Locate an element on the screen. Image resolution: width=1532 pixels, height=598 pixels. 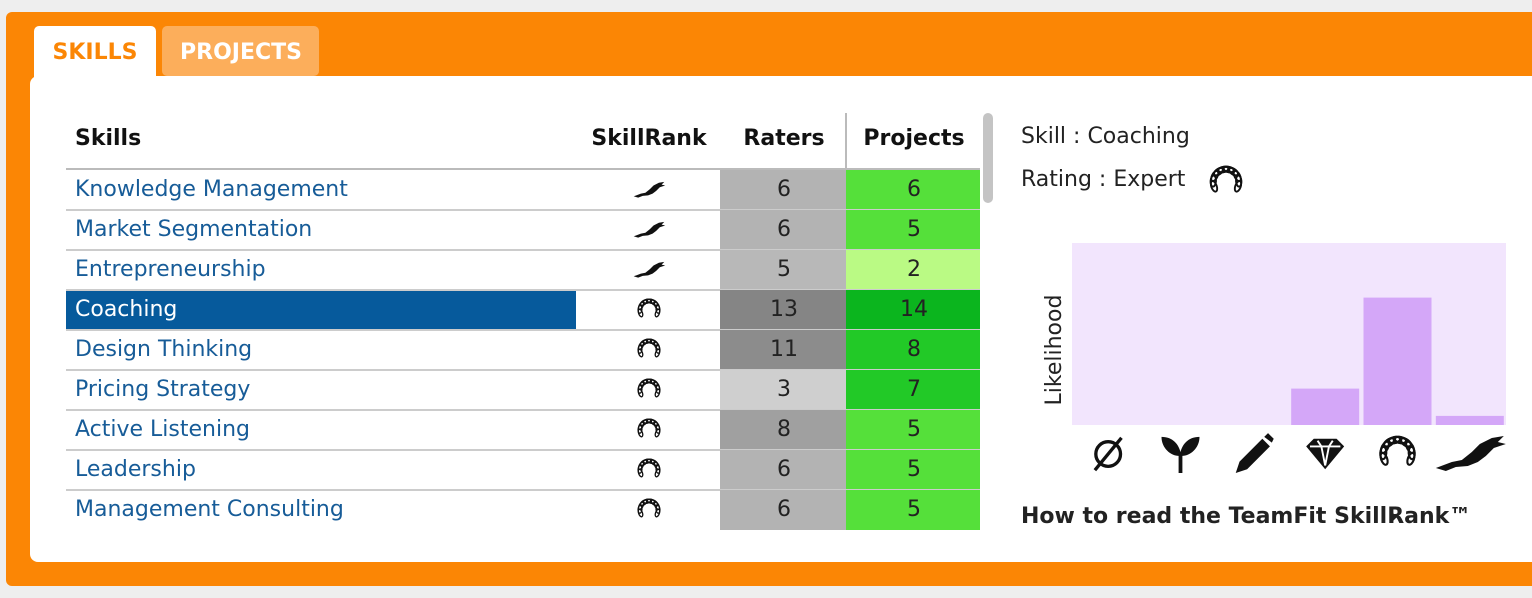
icon-pencil is located at coordinates (1254, 453).